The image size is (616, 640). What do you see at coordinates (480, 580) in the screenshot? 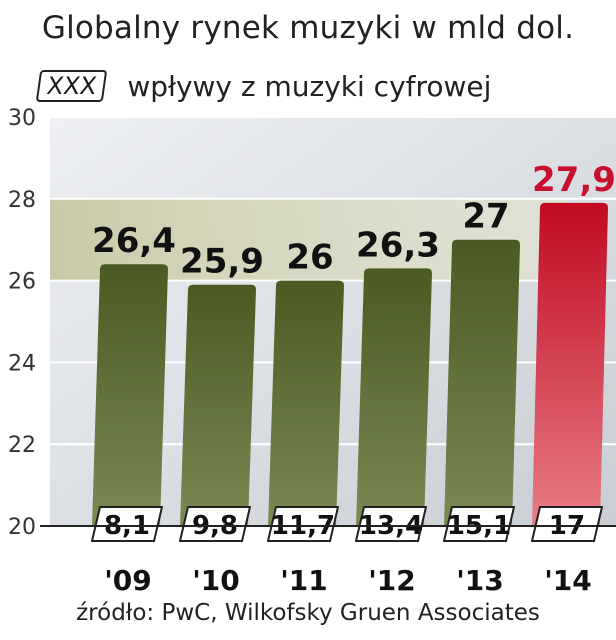
I see `x-tick-label: '13` at bounding box center [480, 580].